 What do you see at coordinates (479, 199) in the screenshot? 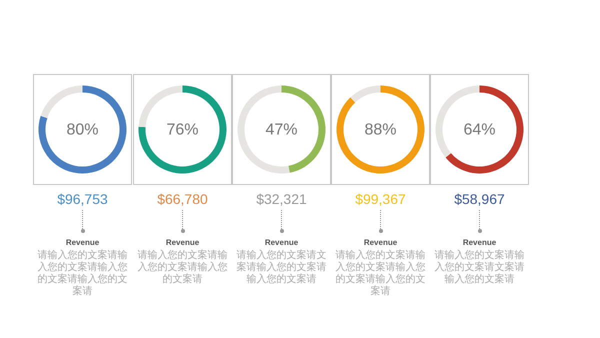
I see `text: $58,967` at bounding box center [479, 199].